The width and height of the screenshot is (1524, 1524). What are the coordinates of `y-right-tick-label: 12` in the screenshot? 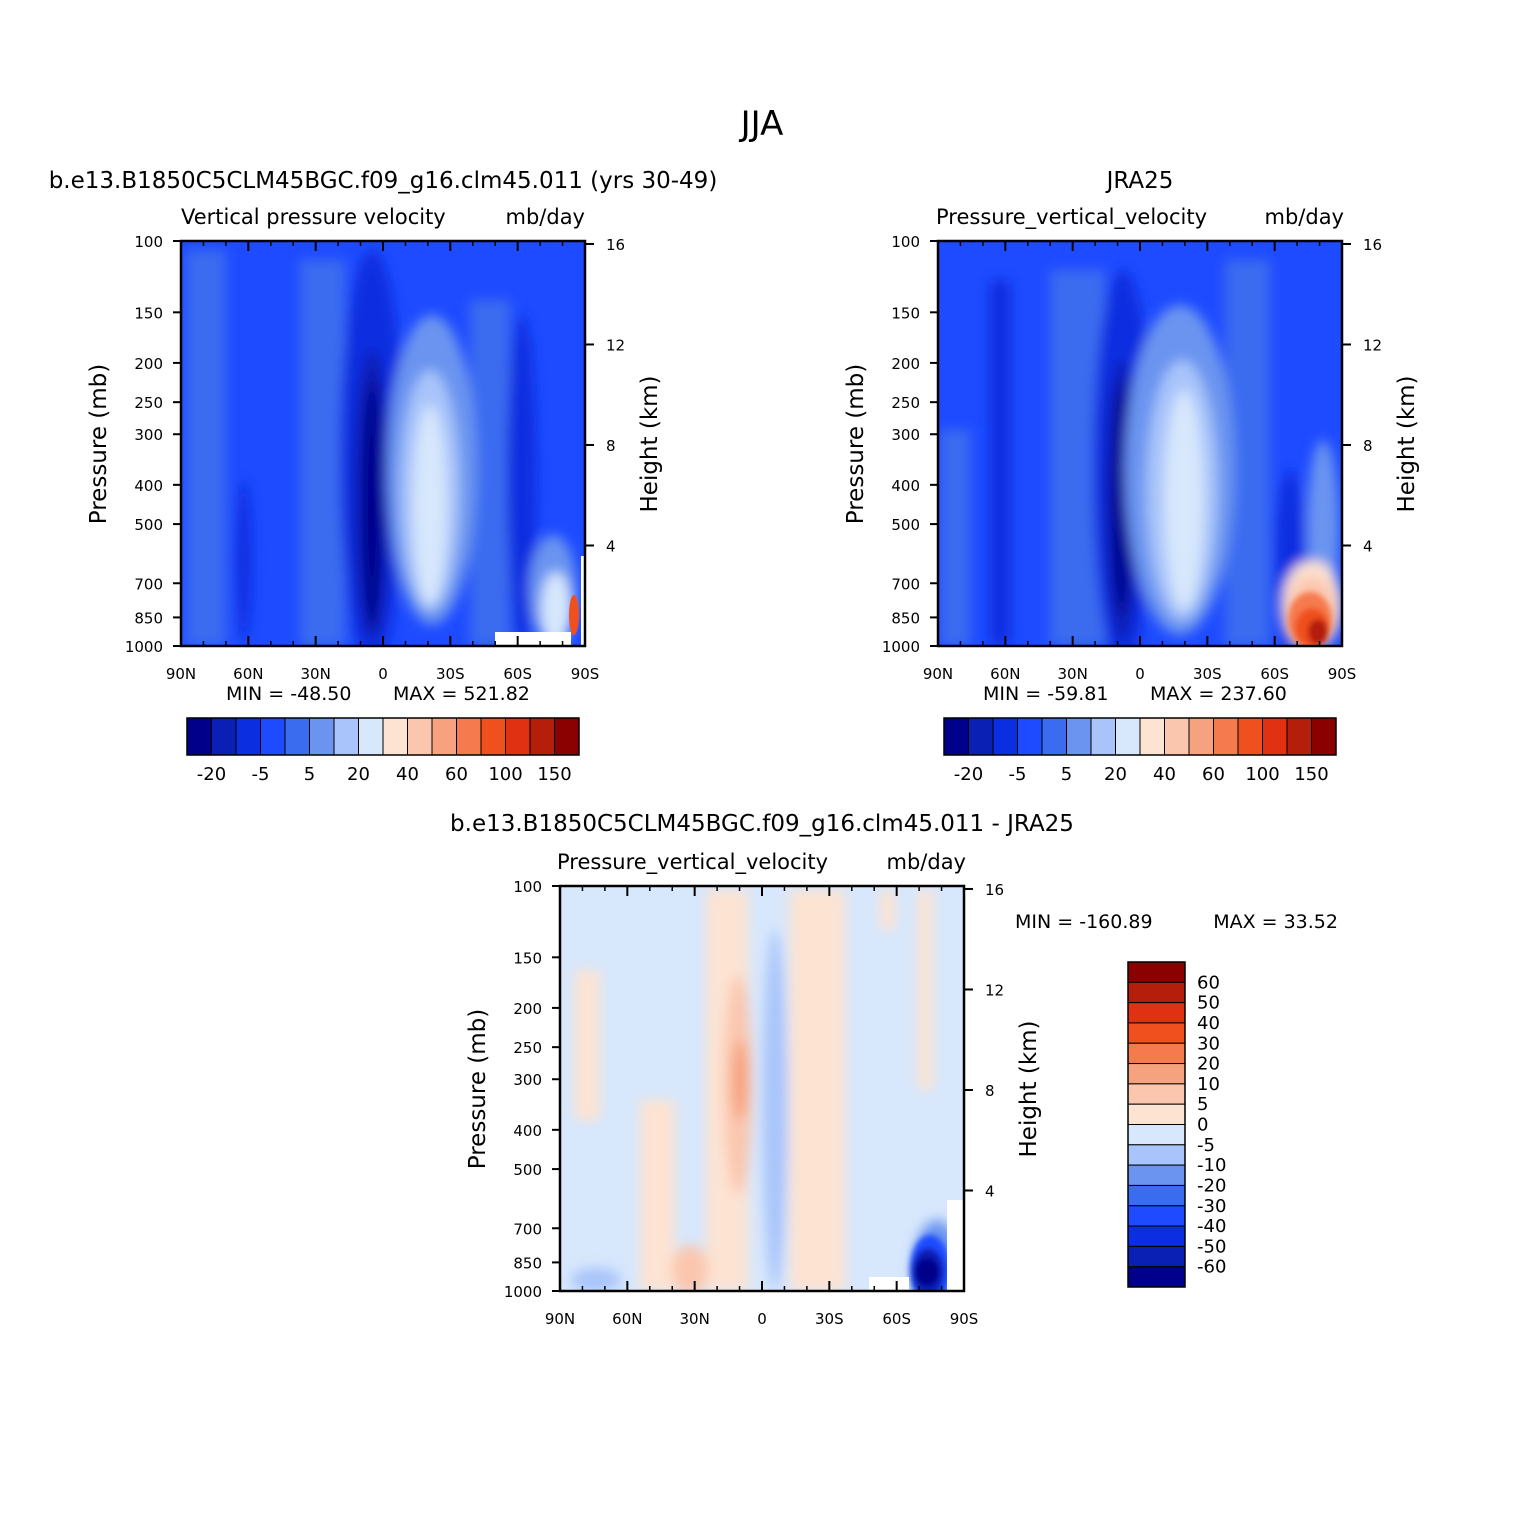 It's located at (994, 990).